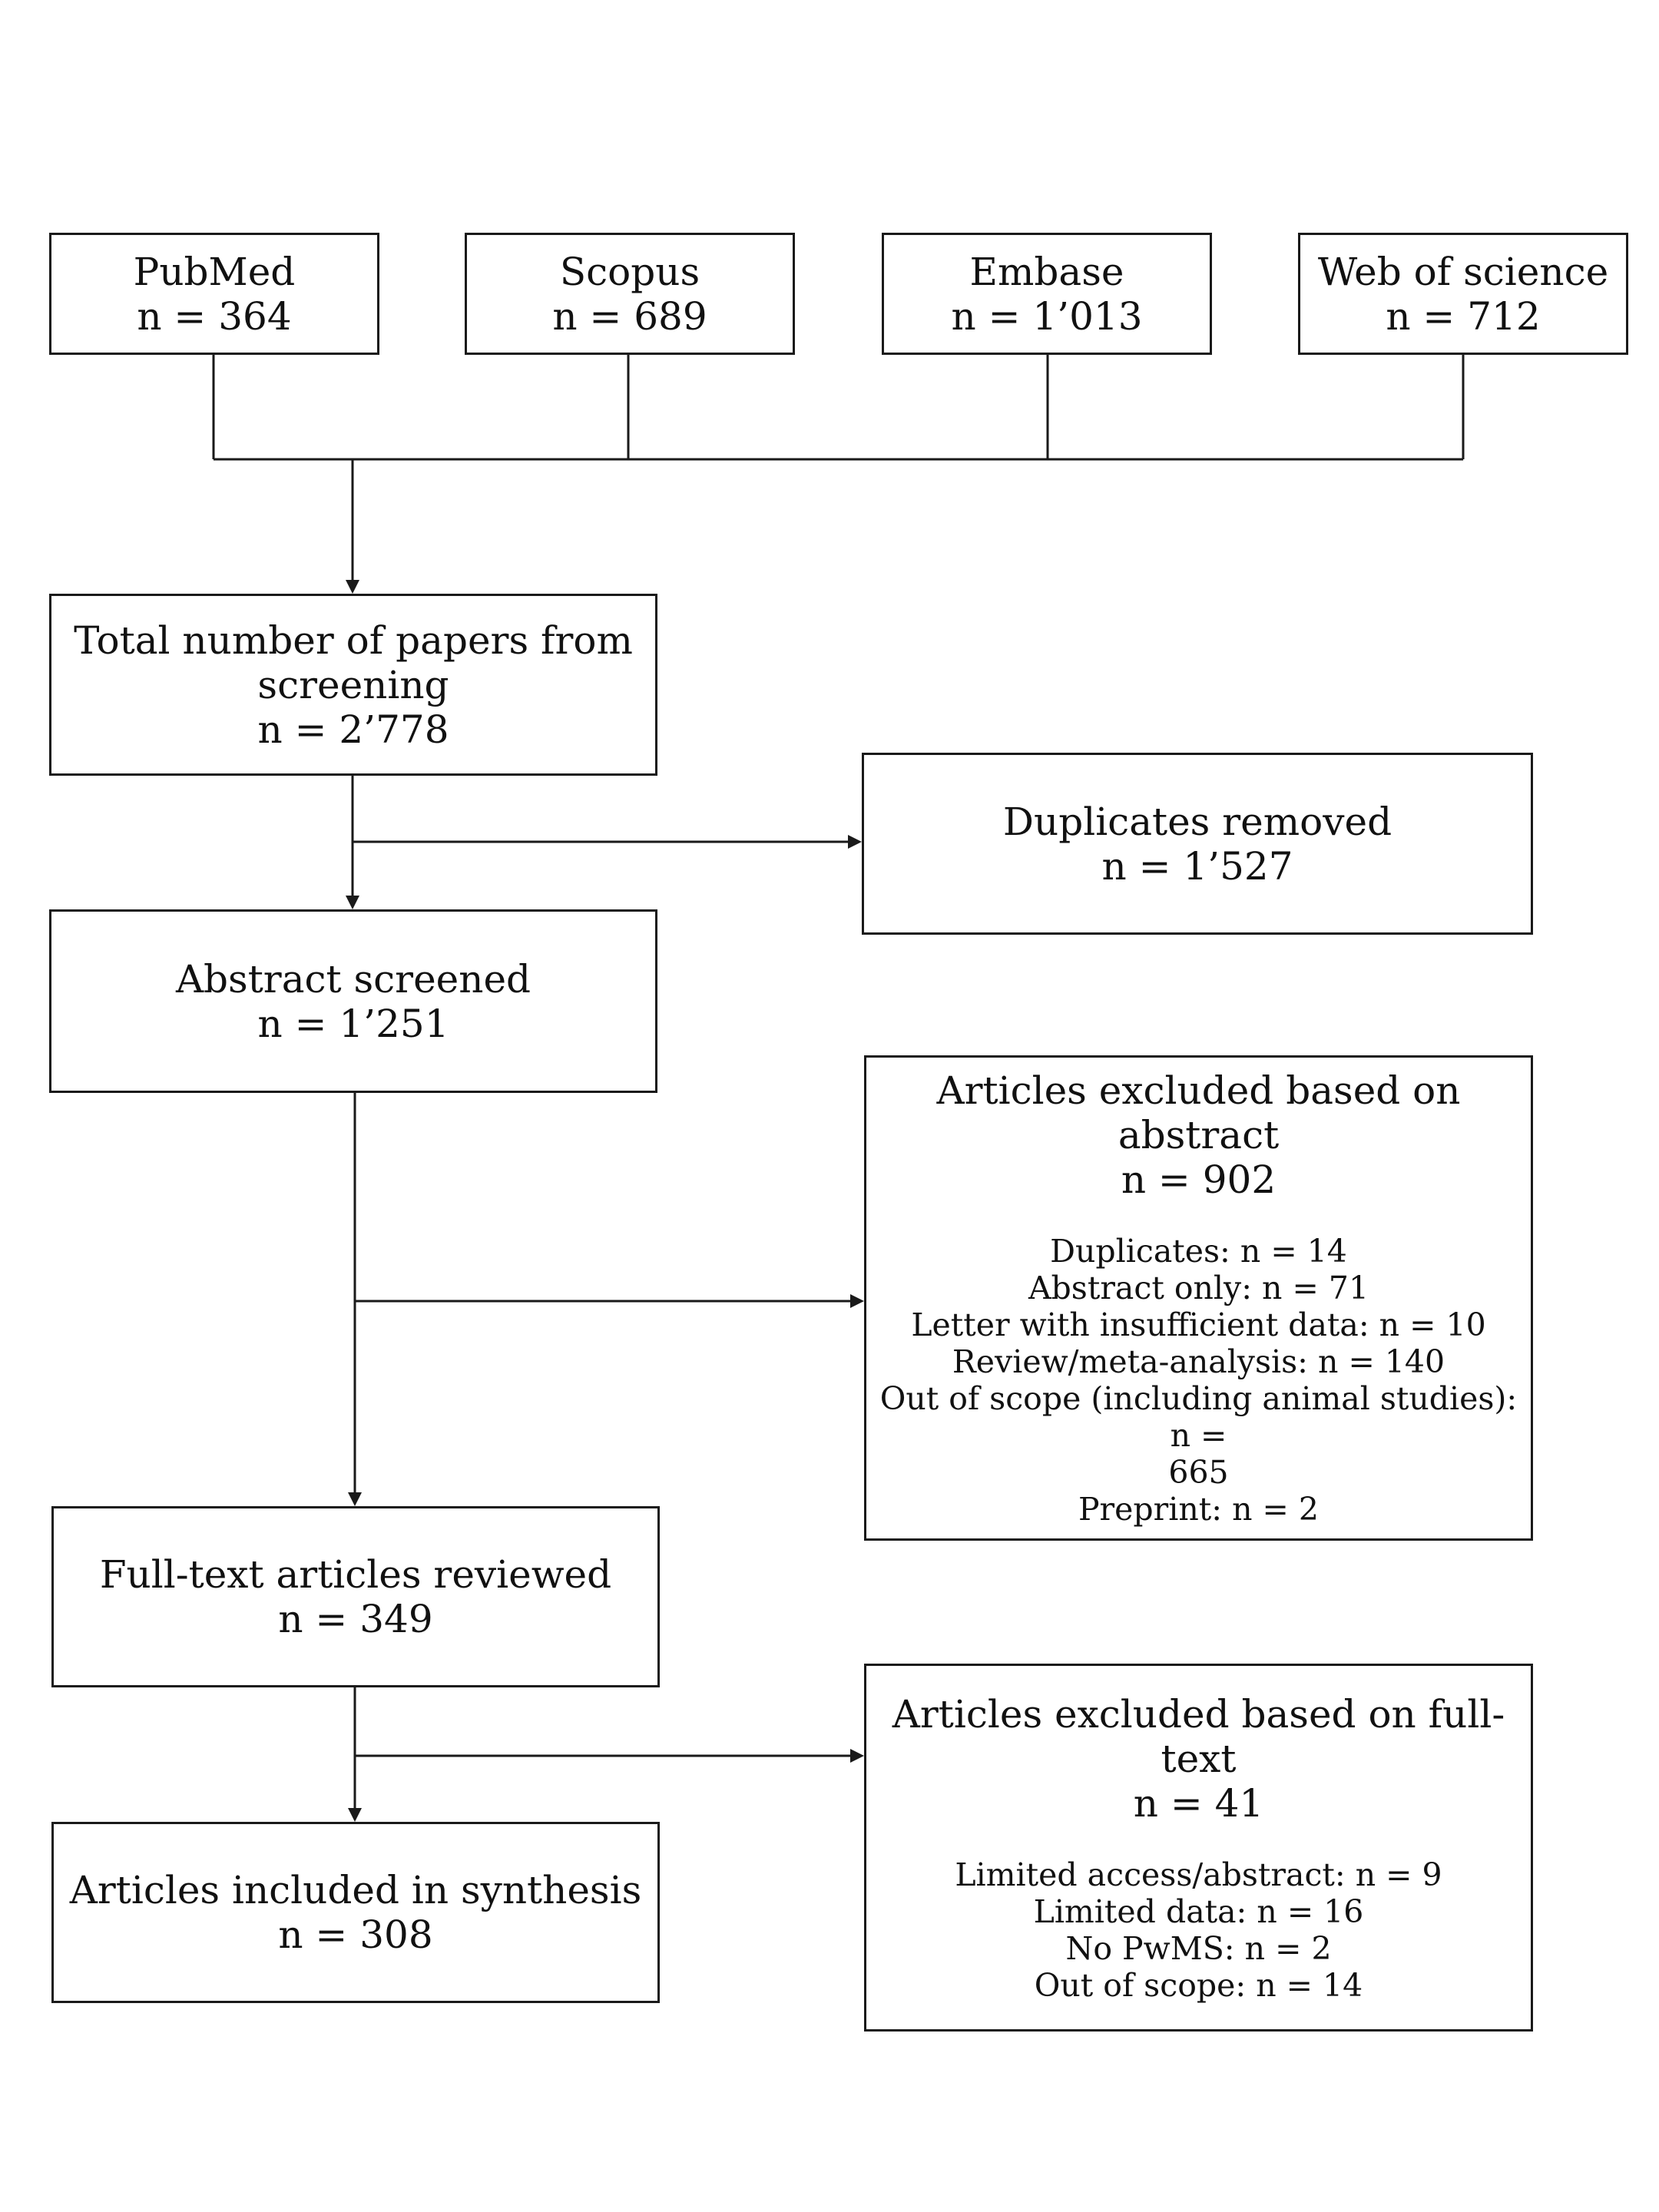  Describe the element at coordinates (1199, 1948) in the screenshot. I see `exclusion-reason: No PwMS: n = 2` at that location.